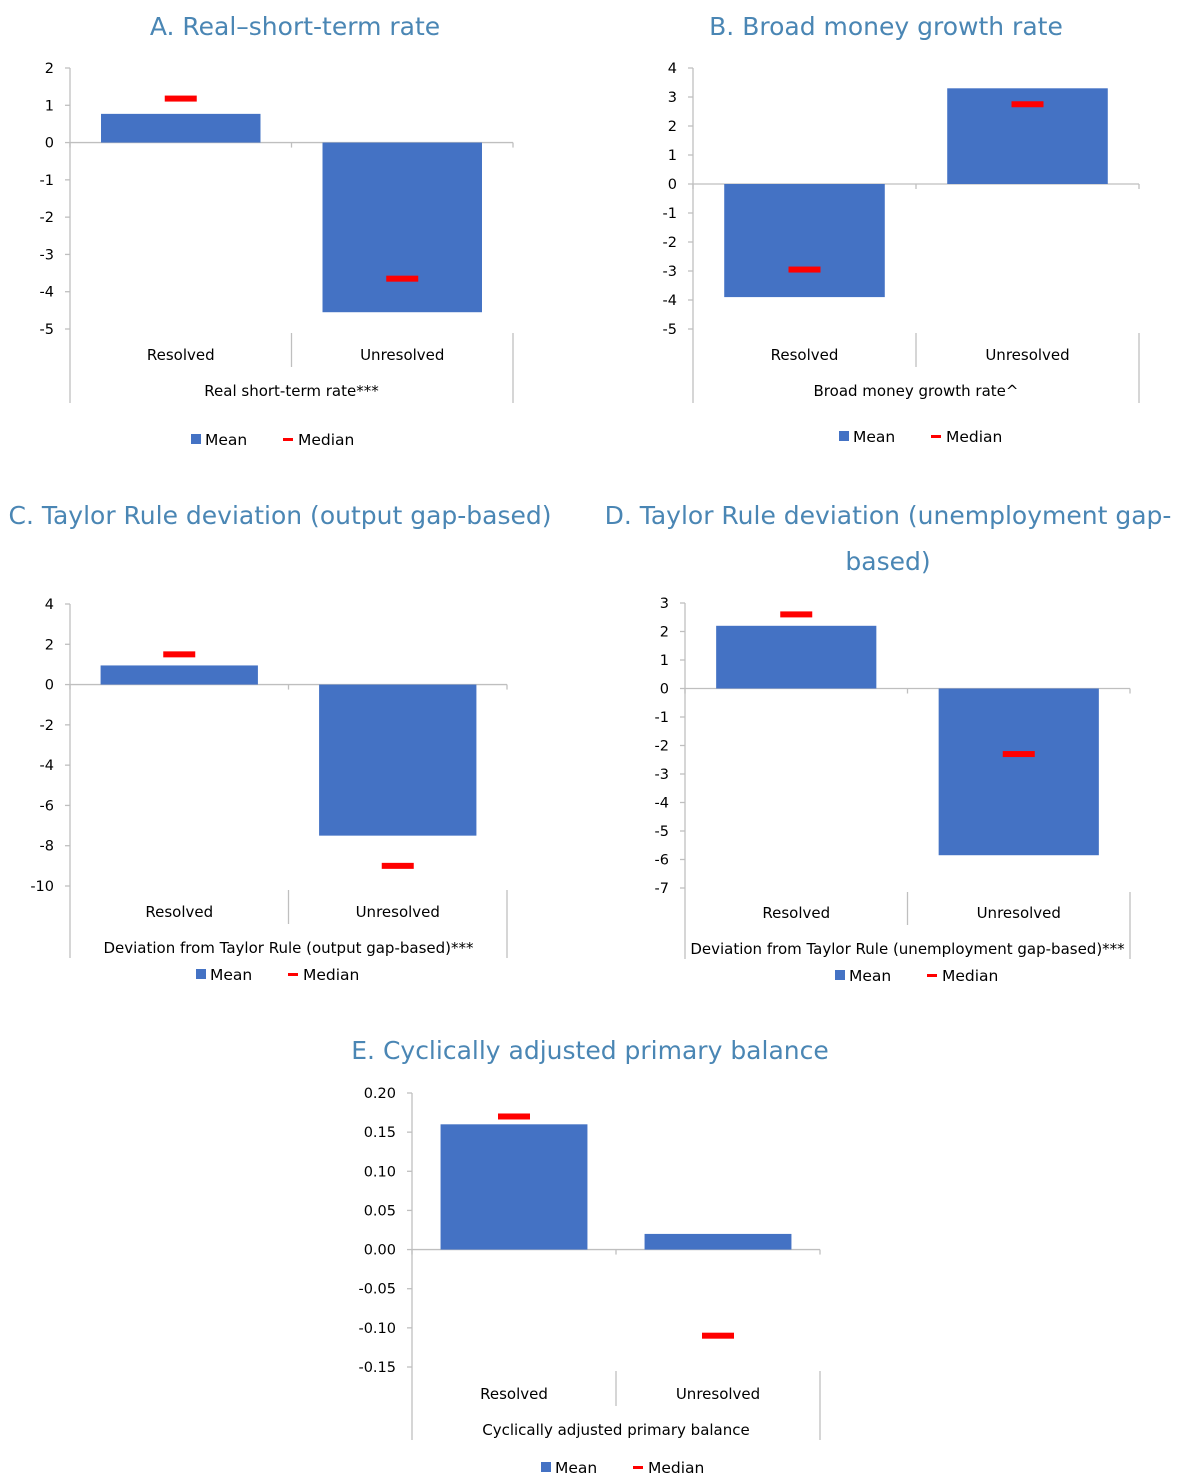 The width and height of the screenshot is (1182, 1475). I want to click on y-tick-label: -0.05, so click(377, 1290).